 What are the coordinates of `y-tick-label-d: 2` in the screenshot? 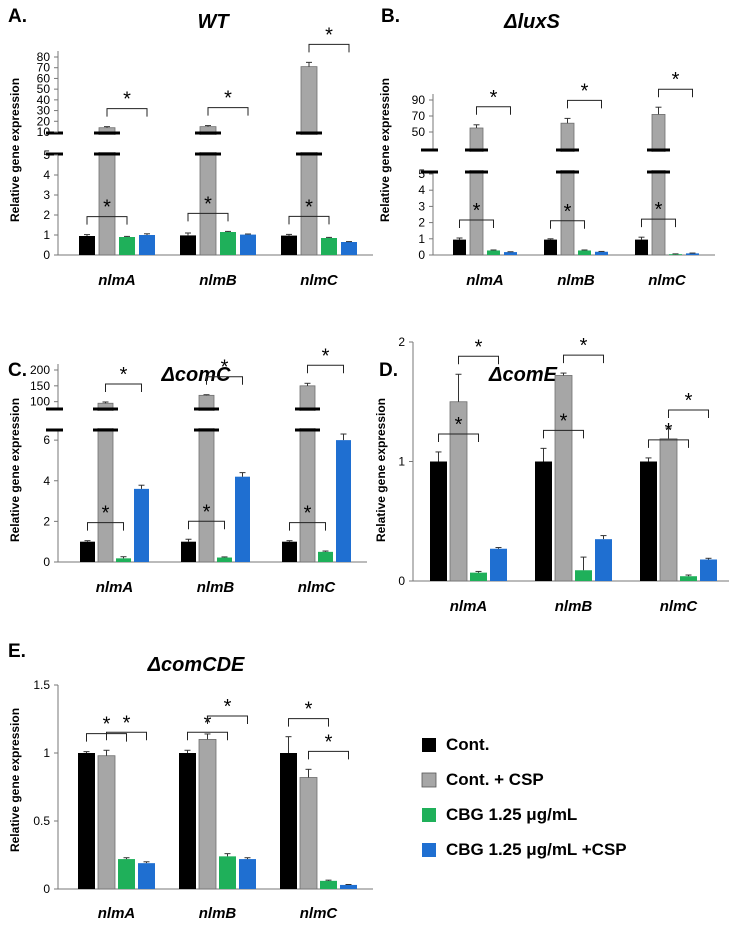 It's located at (401, 342).